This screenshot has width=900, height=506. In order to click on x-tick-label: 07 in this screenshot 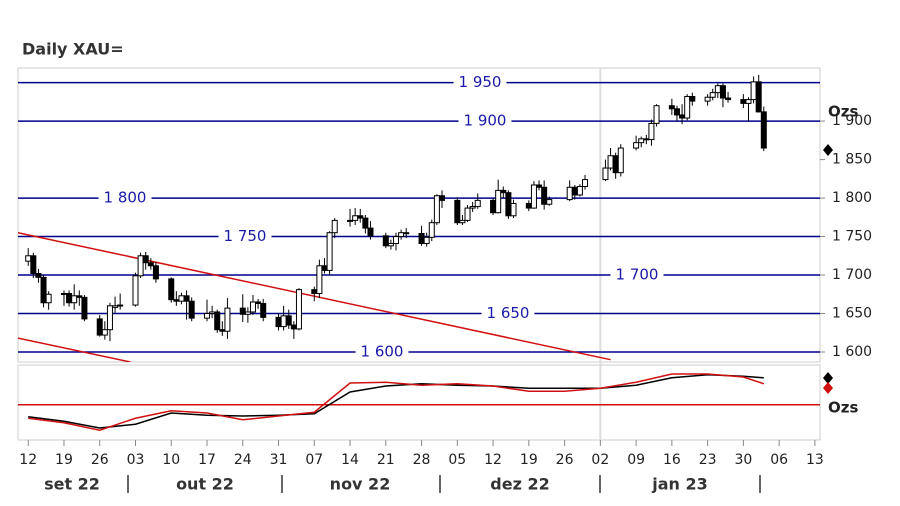, I will do `click(314, 460)`.